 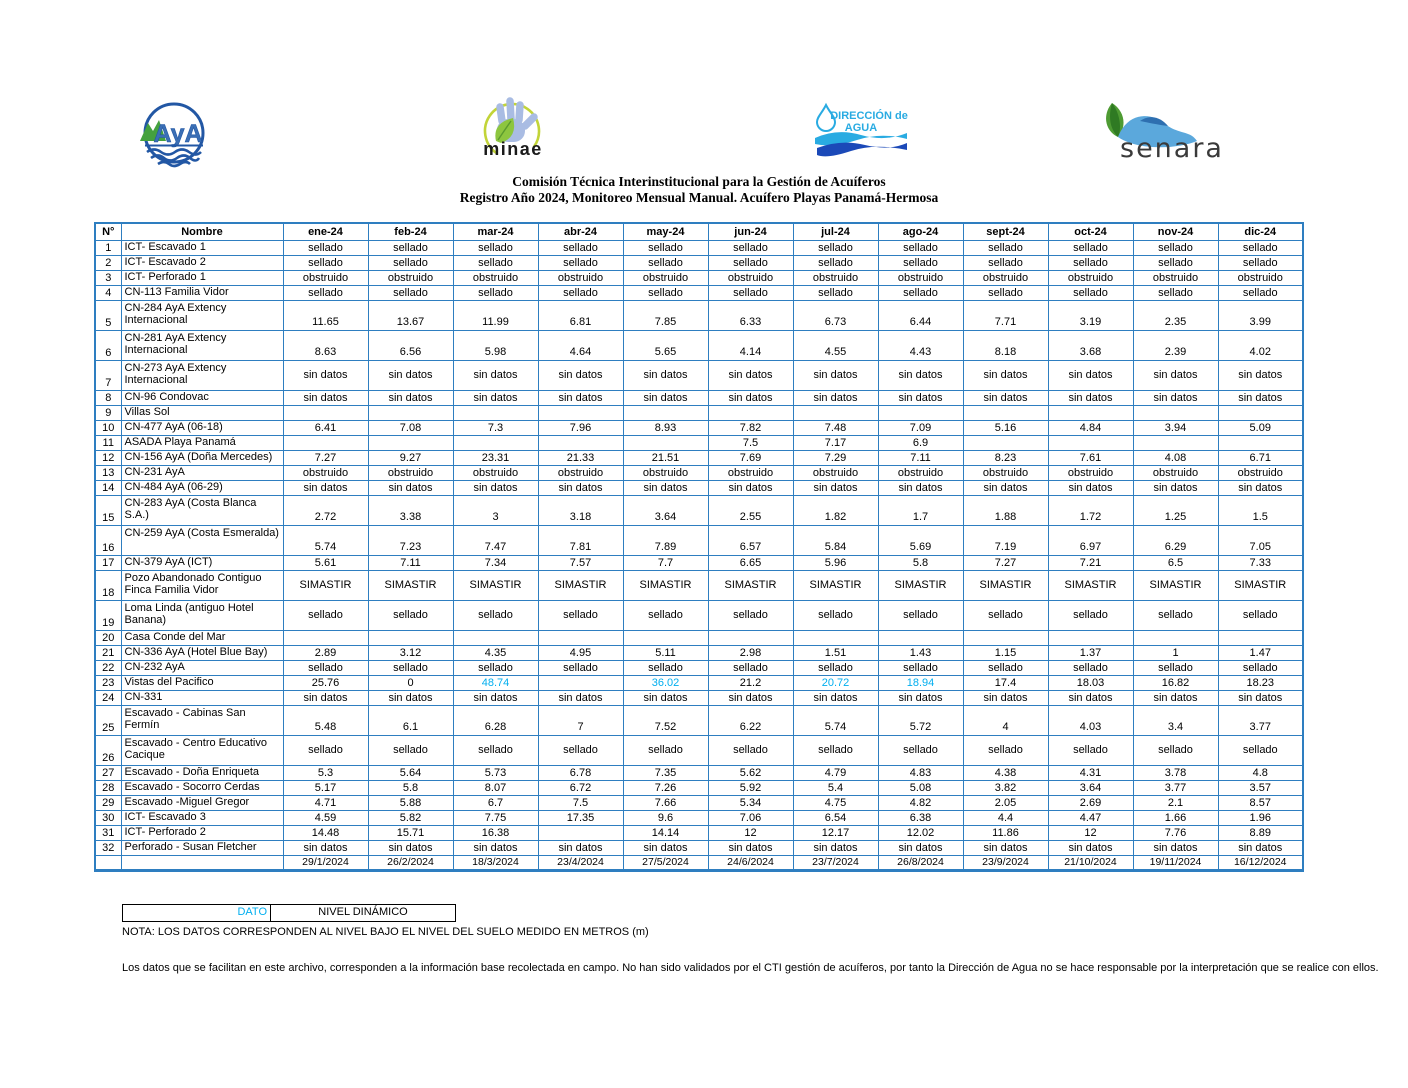 What do you see at coordinates (517, 113) in the screenshot?
I see `minae-hand-icon` at bounding box center [517, 113].